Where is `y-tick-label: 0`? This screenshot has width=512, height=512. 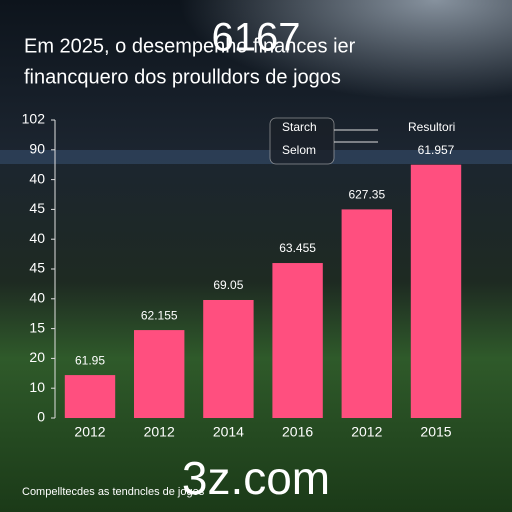 y-tick-label: 0 is located at coordinates (41, 417).